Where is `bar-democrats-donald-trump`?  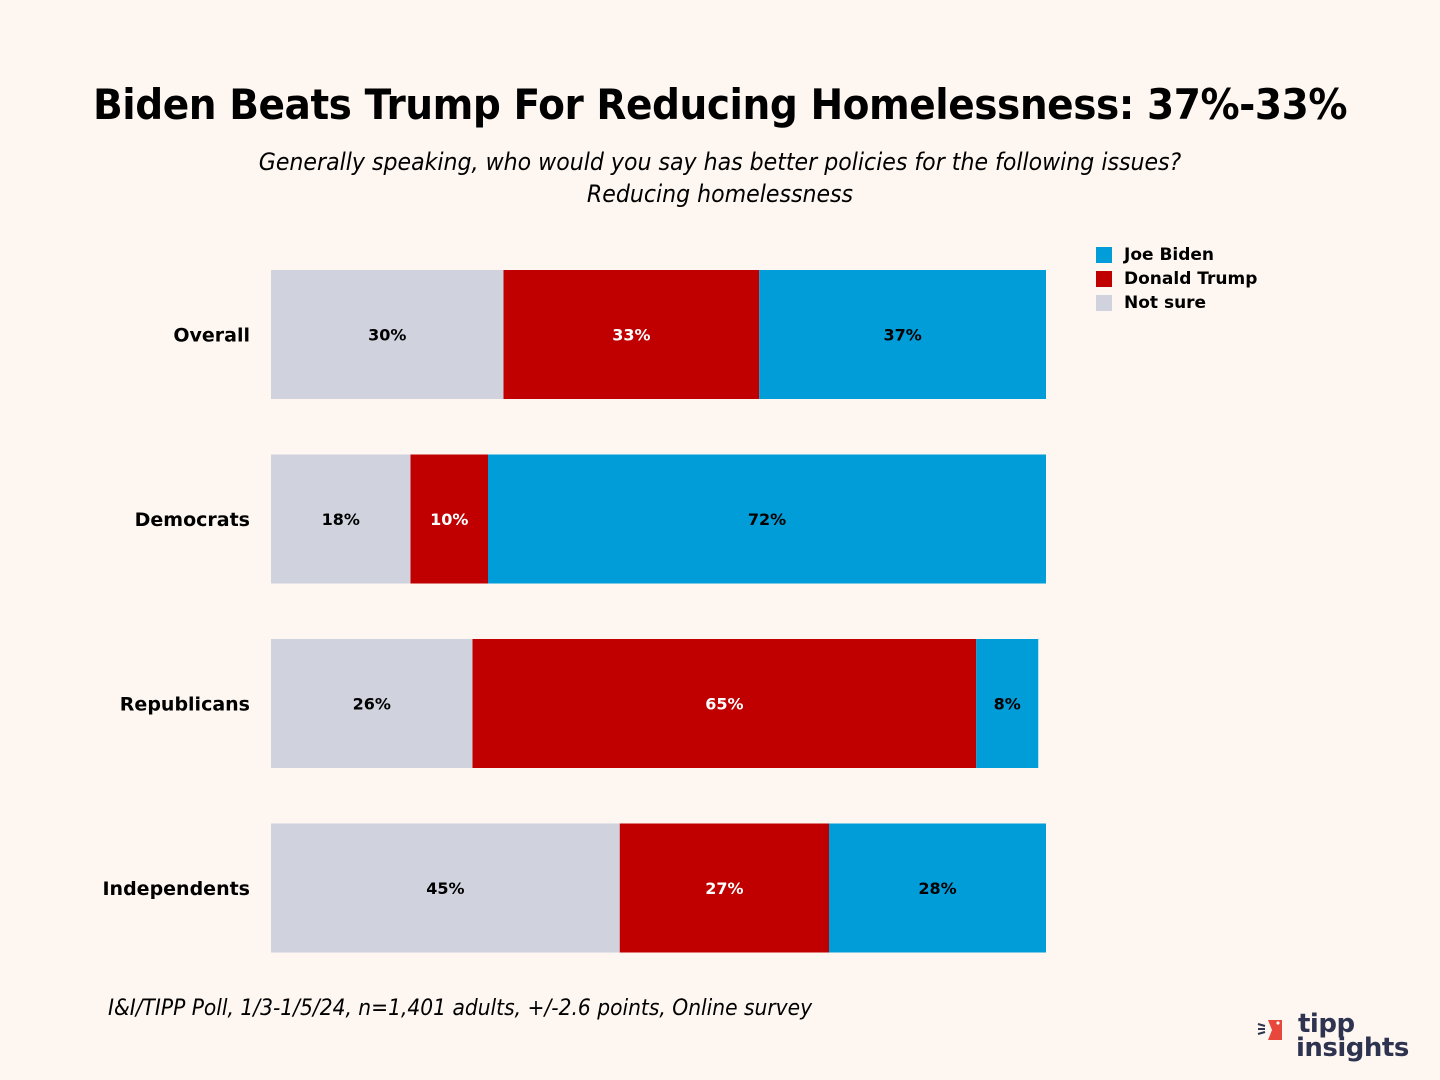 bar-democrats-donald-trump is located at coordinates (449, 519).